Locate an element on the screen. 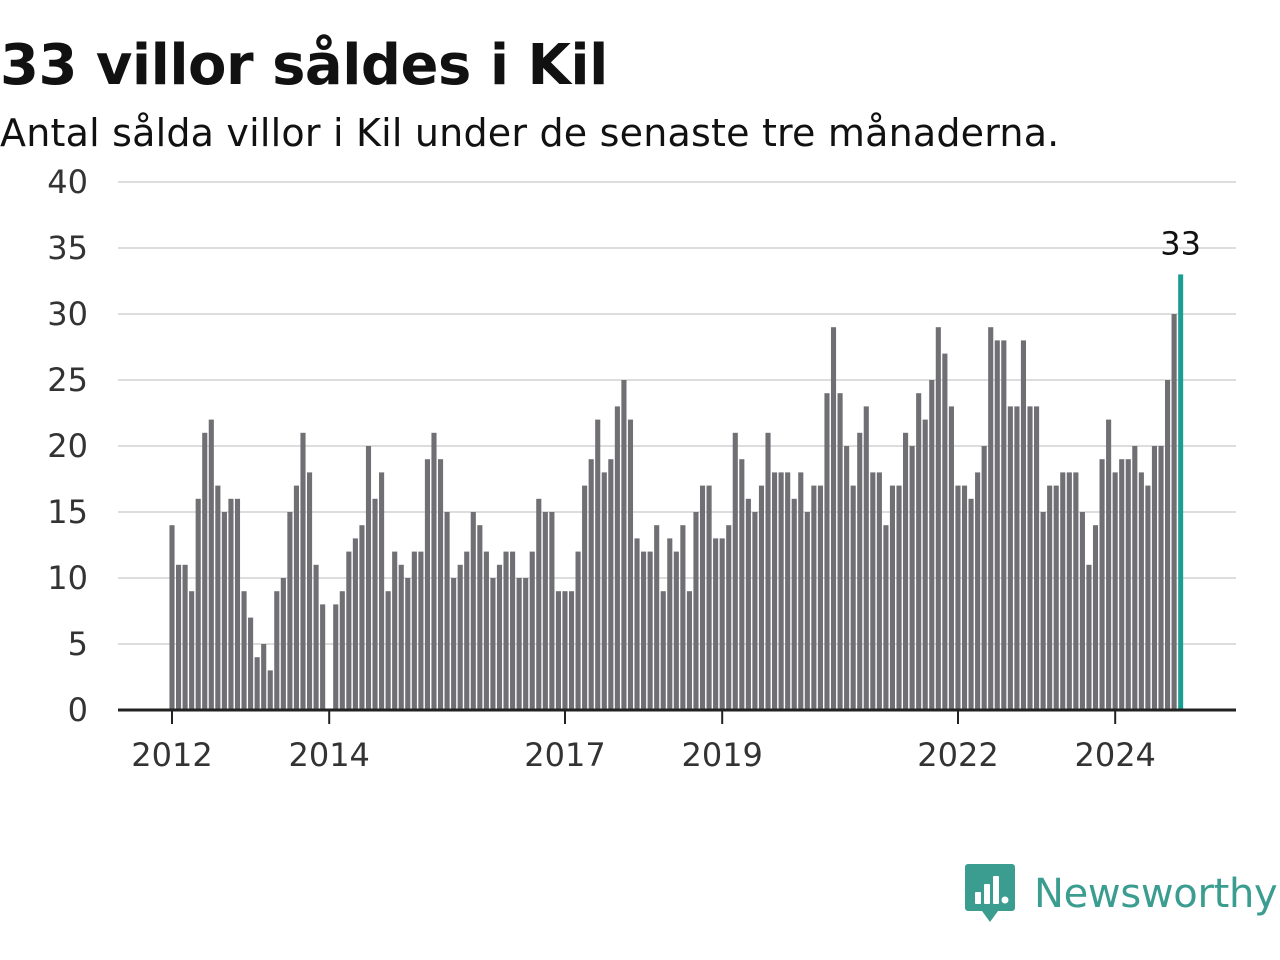 The width and height of the screenshot is (1280, 960). brand-name: Newsworthy is located at coordinates (1156, 894).